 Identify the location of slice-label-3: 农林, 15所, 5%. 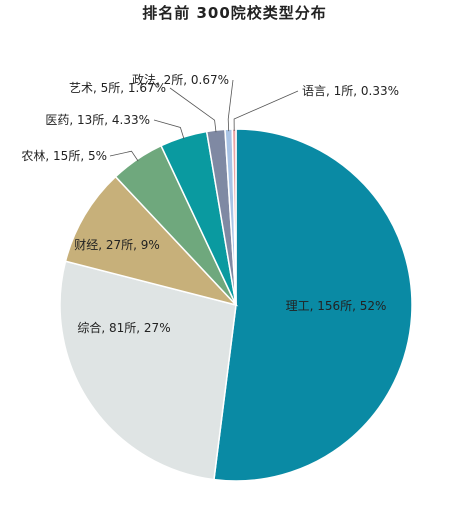
(64, 156).